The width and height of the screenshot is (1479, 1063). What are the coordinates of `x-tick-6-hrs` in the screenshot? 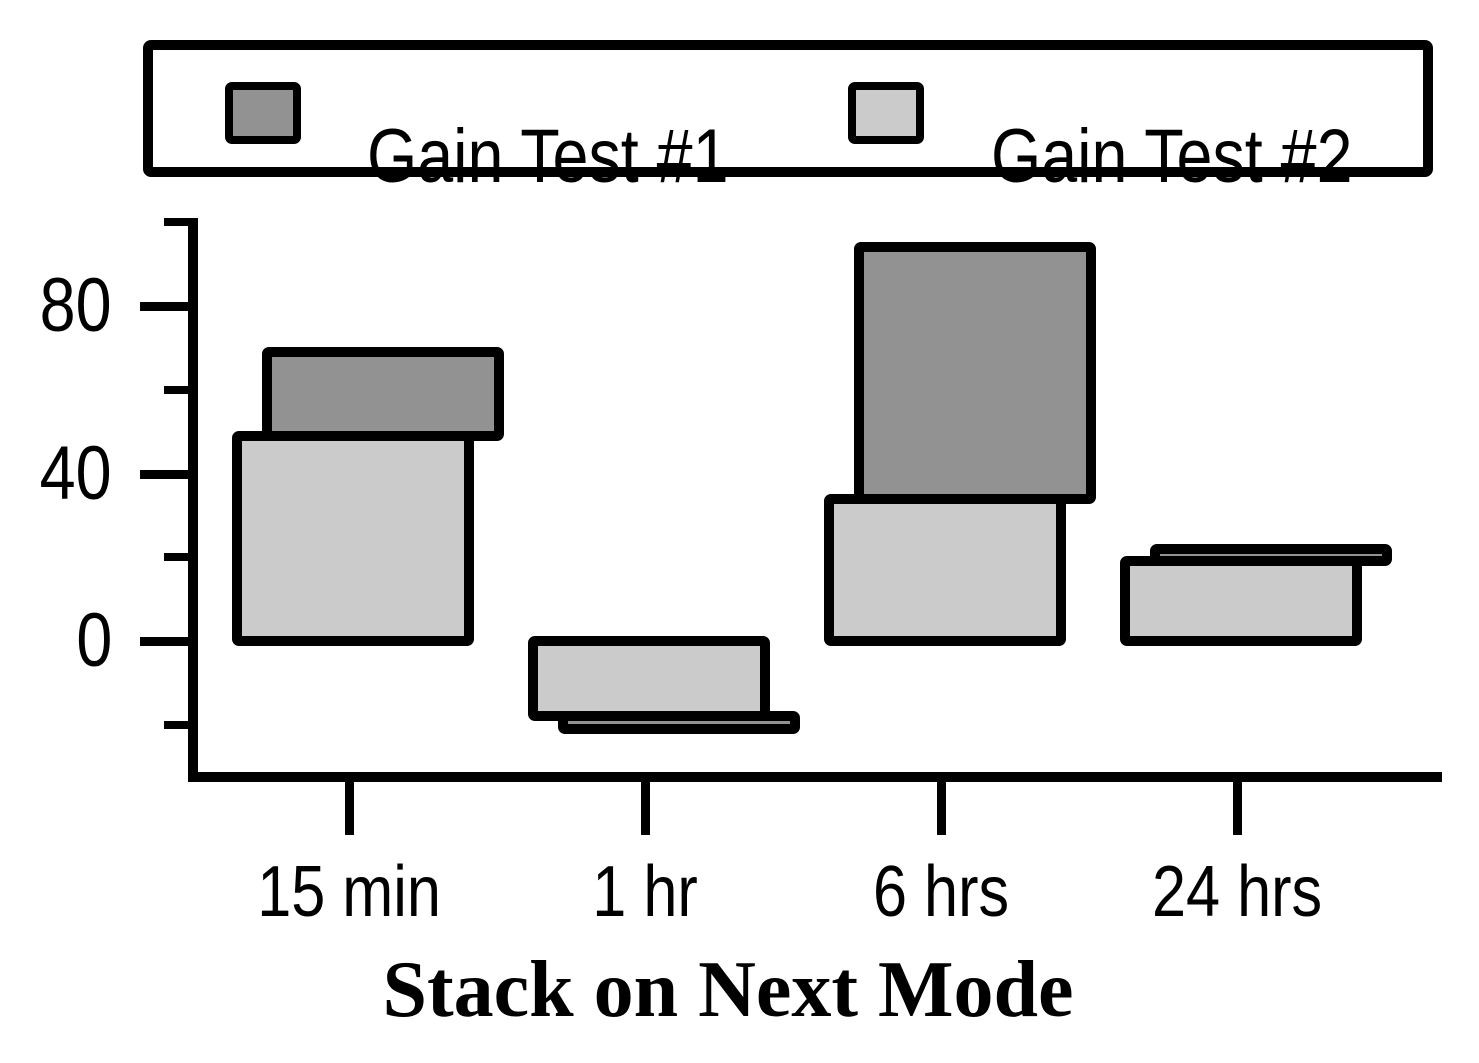 It's located at (941, 808).